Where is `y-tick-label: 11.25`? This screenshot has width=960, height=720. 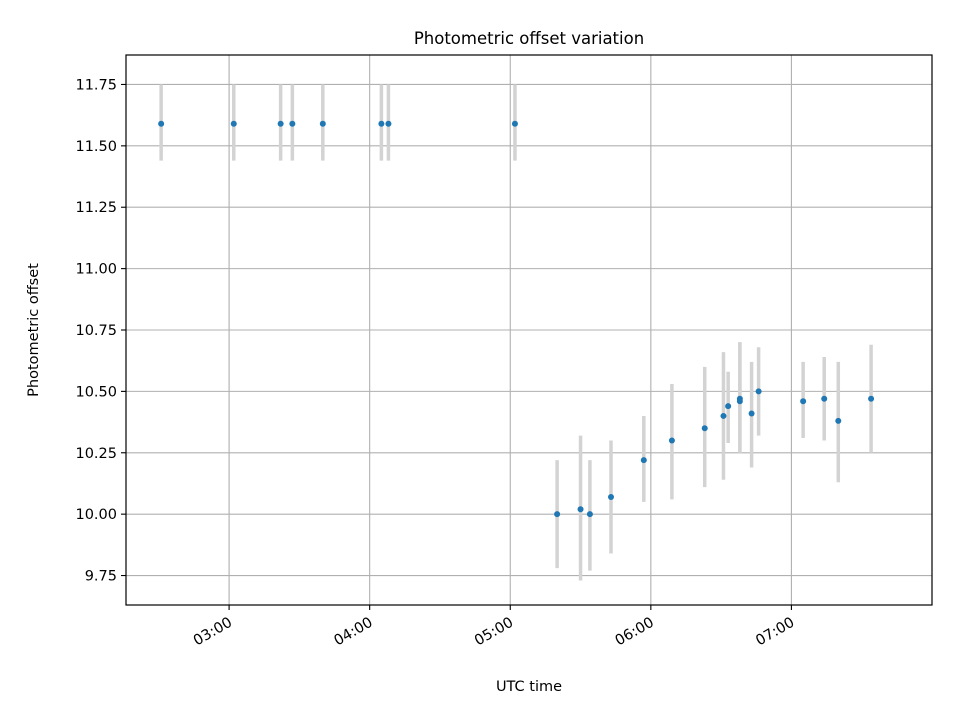
y-tick-label: 11.25 is located at coordinates (96, 208).